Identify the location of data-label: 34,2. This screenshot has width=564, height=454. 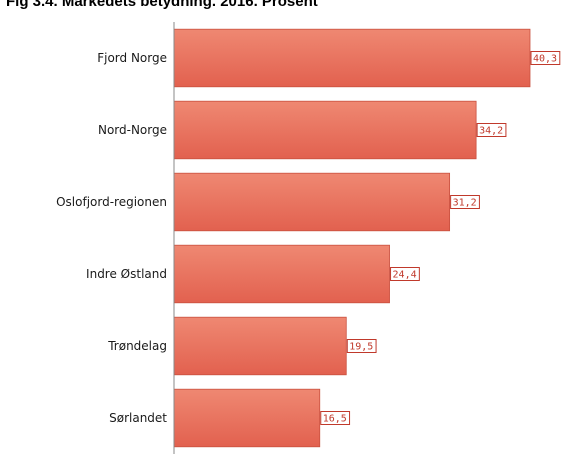
(491, 131).